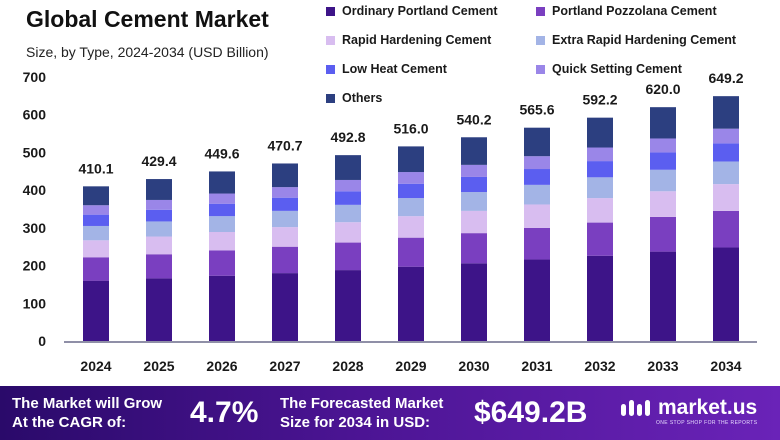  I want to click on y-tick-label: 300, so click(35, 228).